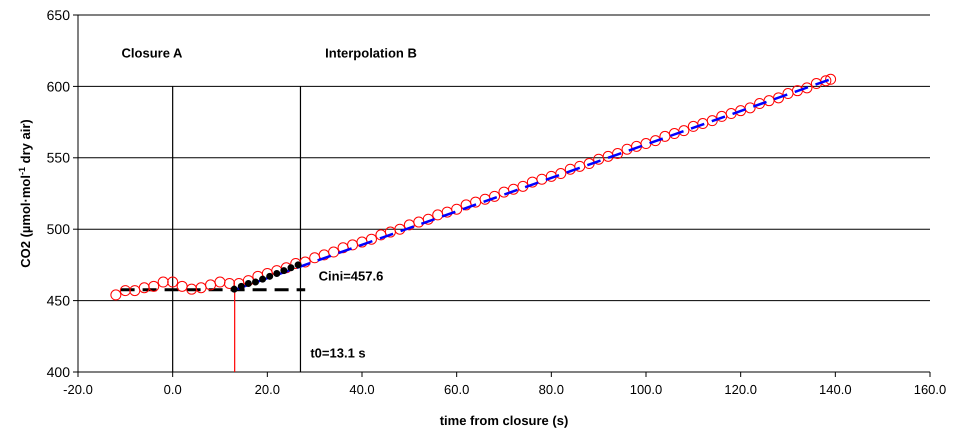  I want to click on x-tick-label: 120.0, so click(740, 389).